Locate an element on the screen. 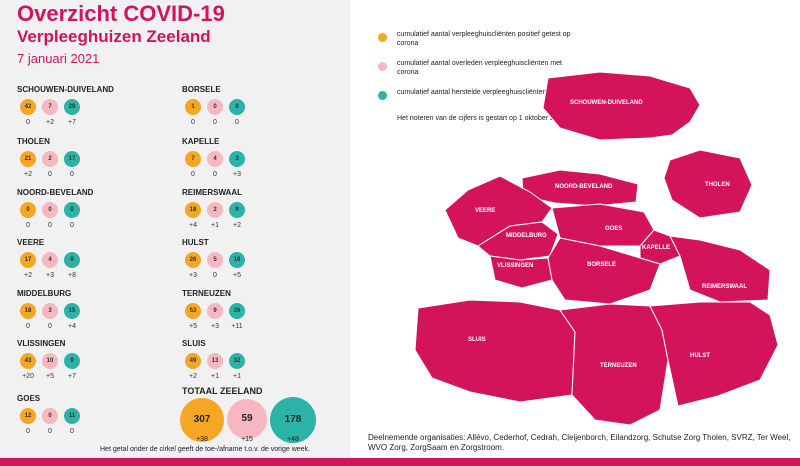 This screenshot has height=466, width=800. municipality-card: NOORD-BEVELAND 0 0 0 0 0 0 is located at coordinates (92, 210).